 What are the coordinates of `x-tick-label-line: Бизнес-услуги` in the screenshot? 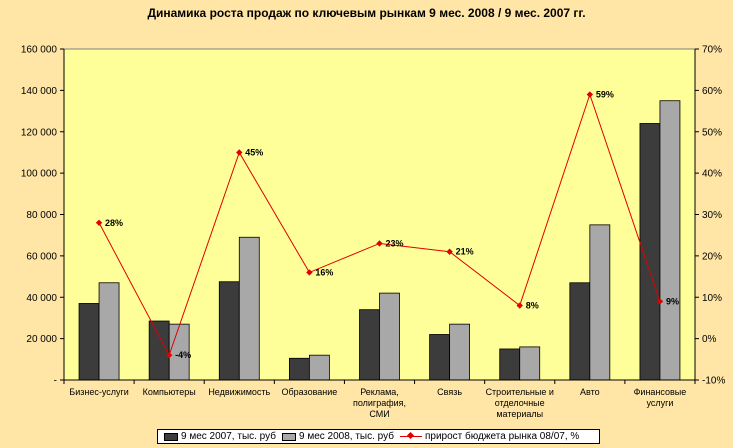 It's located at (99, 392).